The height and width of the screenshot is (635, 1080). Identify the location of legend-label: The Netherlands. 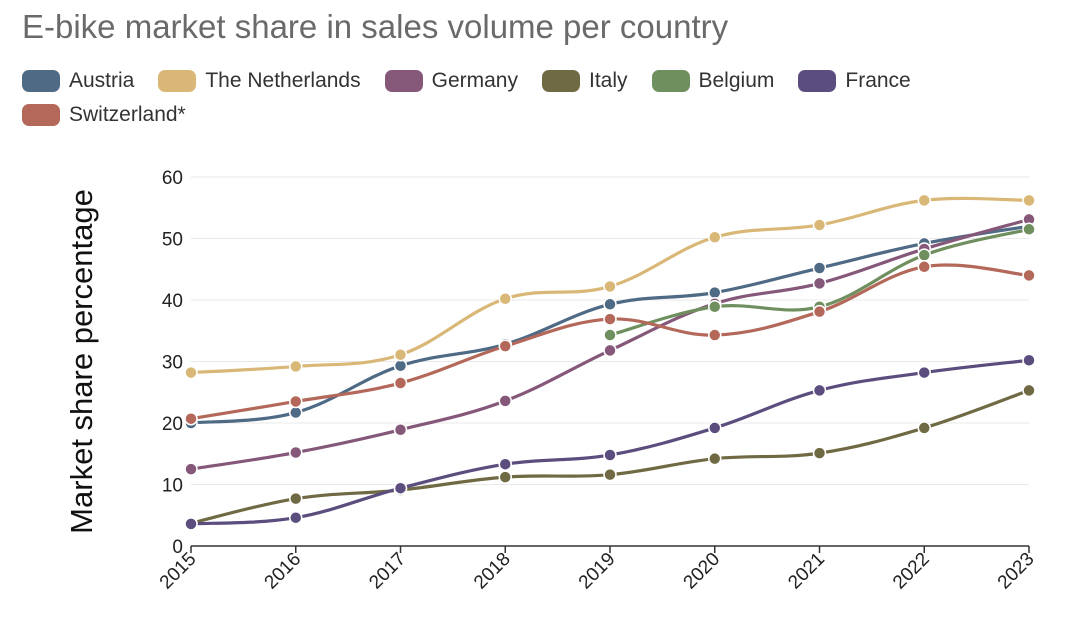
(283, 80).